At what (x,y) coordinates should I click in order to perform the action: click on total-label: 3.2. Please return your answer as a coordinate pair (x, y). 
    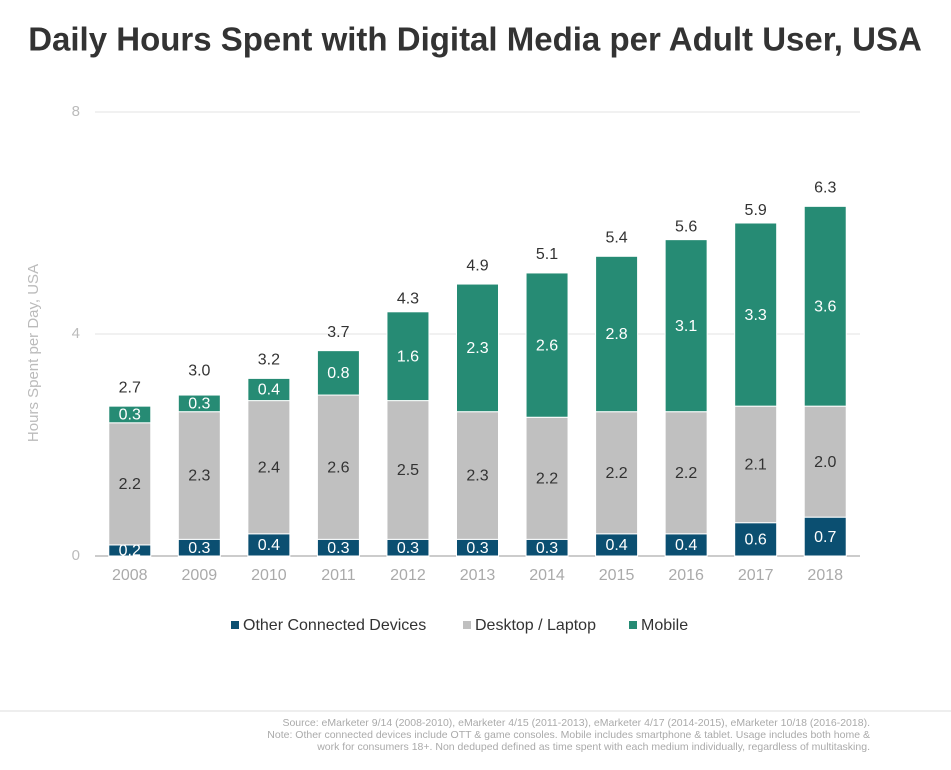
    Looking at the image, I should click on (269, 360).